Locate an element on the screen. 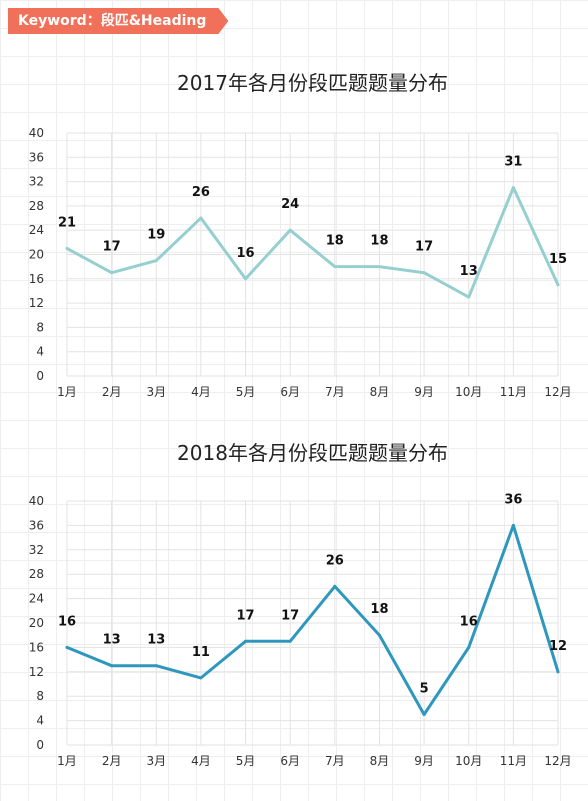 The image size is (588, 801). data-label: 24 is located at coordinates (290, 204).